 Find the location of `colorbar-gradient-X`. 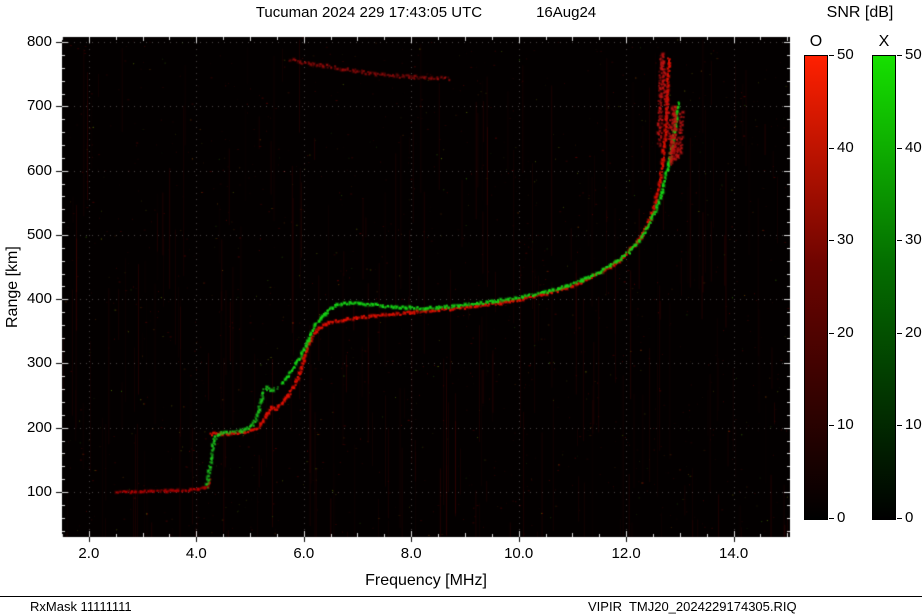

colorbar-gradient-X is located at coordinates (884, 287).